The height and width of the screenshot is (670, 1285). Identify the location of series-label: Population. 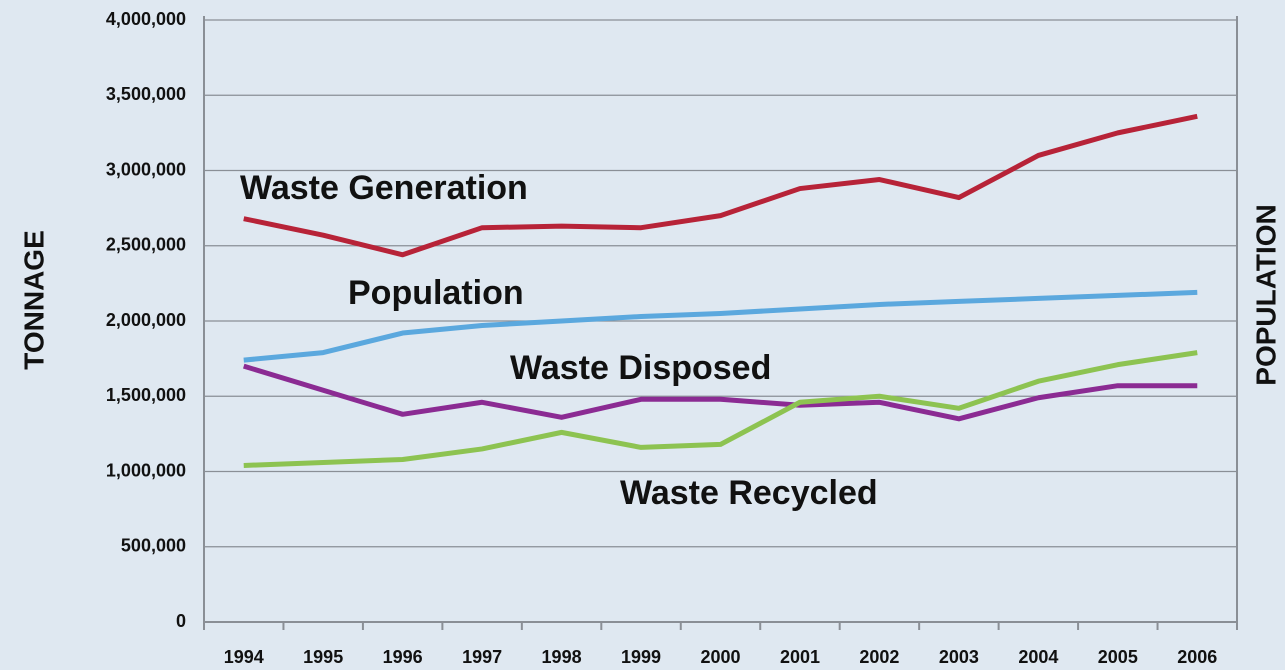
(436, 293).